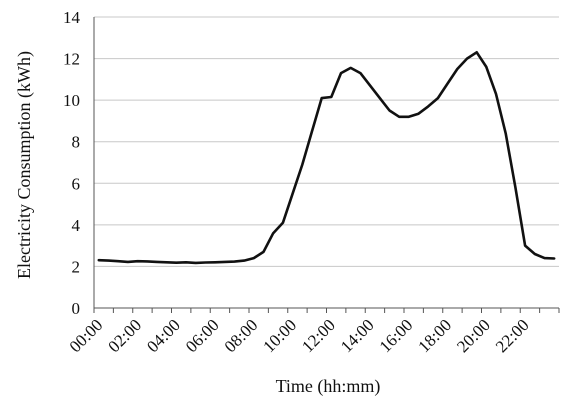  What do you see at coordinates (24, 165) in the screenshot?
I see `y-axis-label: Electricity Consumption (kWh)` at bounding box center [24, 165].